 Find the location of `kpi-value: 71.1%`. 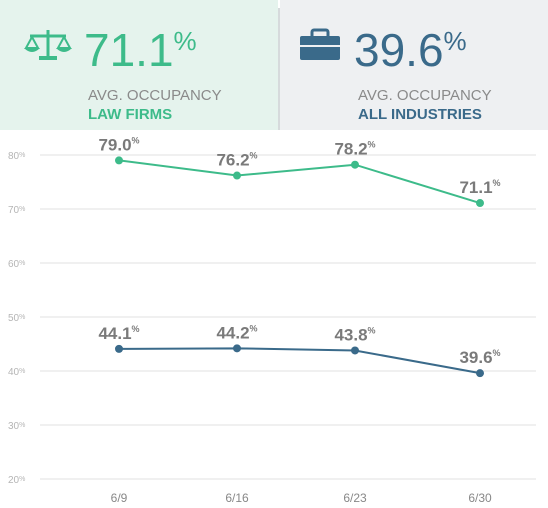

kpi-value: 71.1% is located at coordinates (140, 50).